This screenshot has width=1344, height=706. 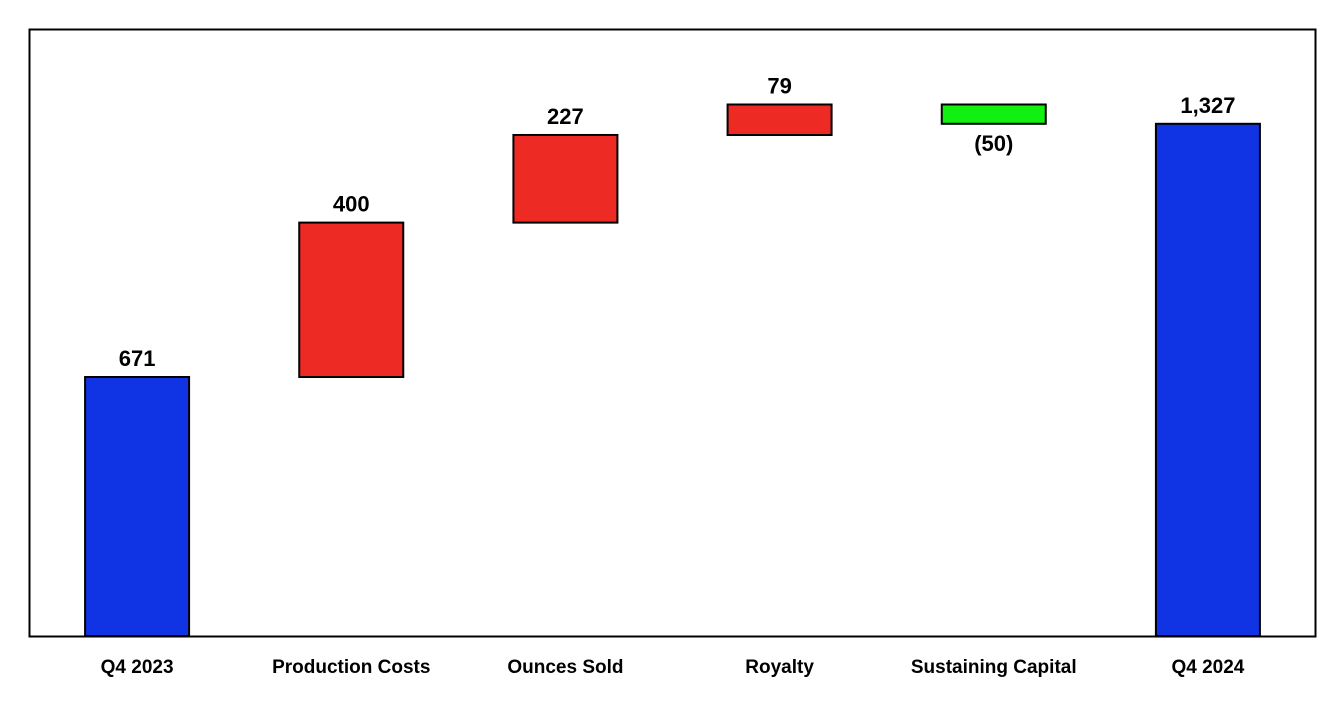 I want to click on bar-production-costs, so click(x=351, y=300).